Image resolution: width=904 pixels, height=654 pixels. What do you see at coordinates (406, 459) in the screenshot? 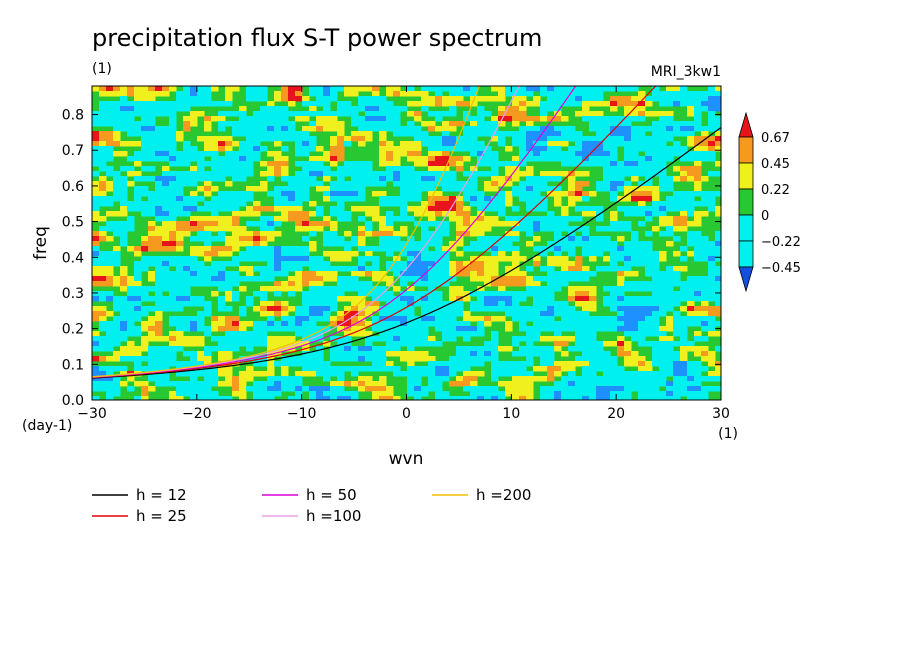
I see `x-axis-label: wvn` at bounding box center [406, 459].